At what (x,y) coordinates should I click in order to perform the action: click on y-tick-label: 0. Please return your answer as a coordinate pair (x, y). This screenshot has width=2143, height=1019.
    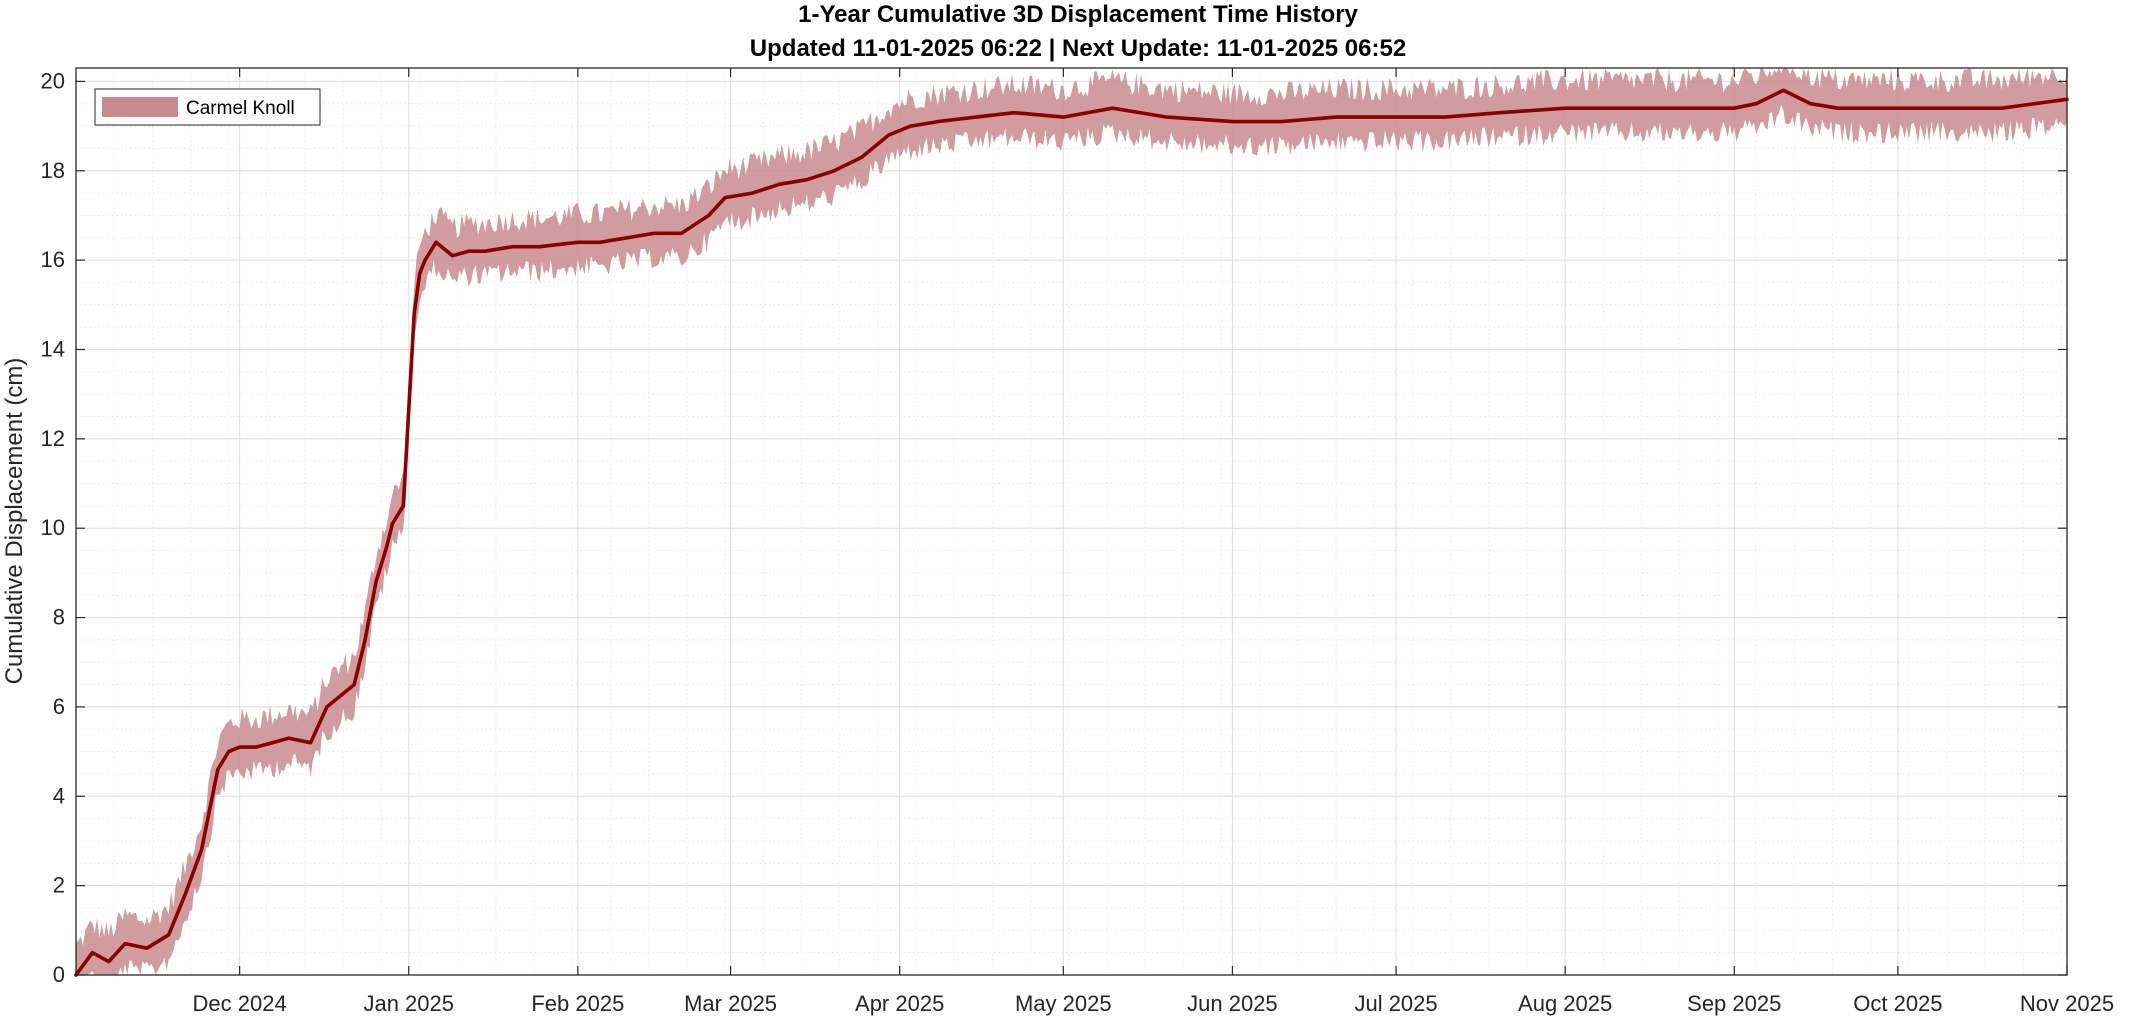
    Looking at the image, I should click on (59, 974).